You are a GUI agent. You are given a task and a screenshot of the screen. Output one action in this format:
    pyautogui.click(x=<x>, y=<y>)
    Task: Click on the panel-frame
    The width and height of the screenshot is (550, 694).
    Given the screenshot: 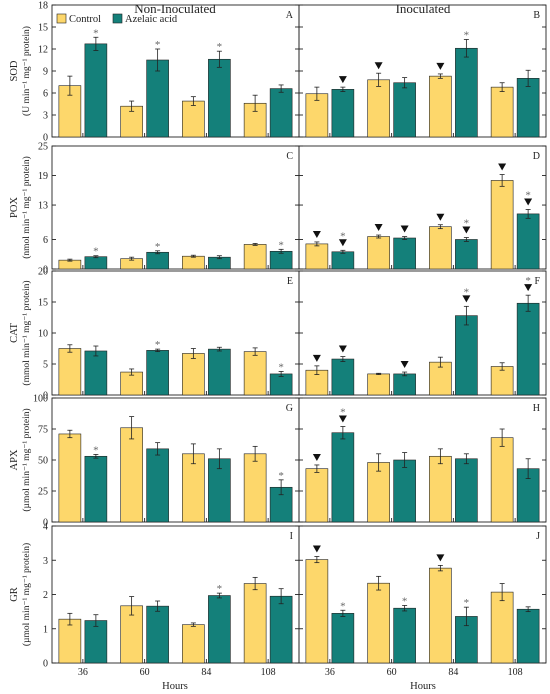 What is the action you would take?
    pyautogui.click(x=422, y=207)
    